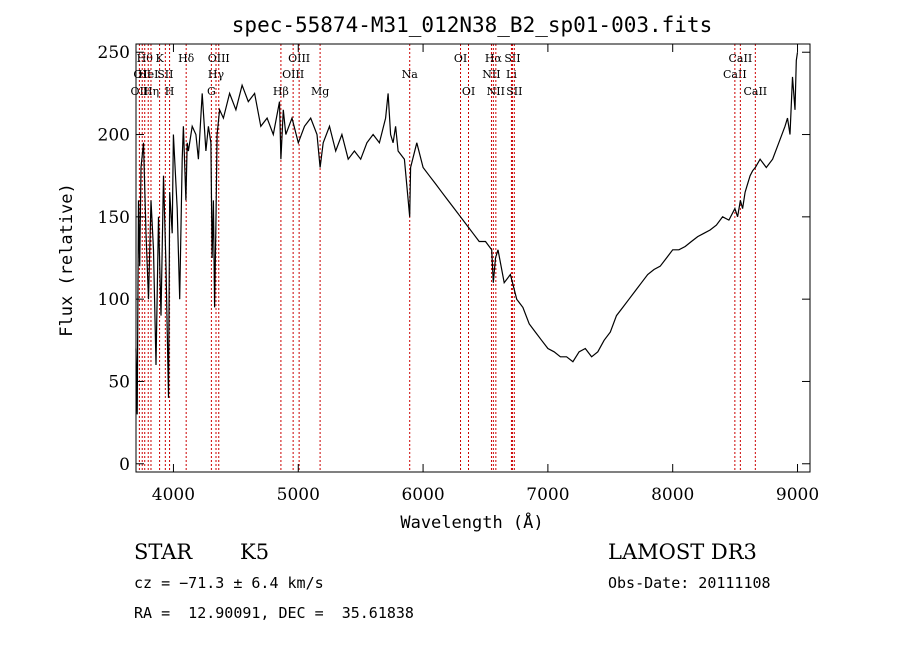  What do you see at coordinates (471, 522) in the screenshot?
I see `x-axis-label: Wavelength (Å)` at bounding box center [471, 522].